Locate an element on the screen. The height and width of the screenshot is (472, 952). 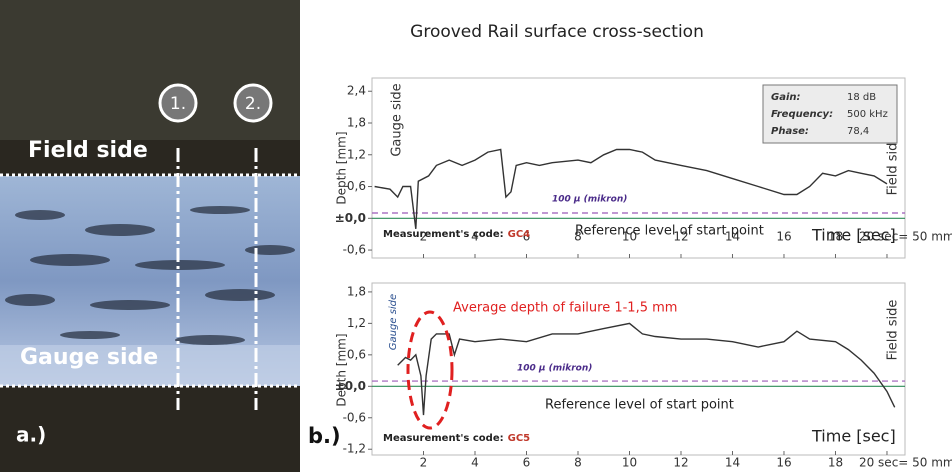
info-value: 18 dB is located at coordinates (861, 97).